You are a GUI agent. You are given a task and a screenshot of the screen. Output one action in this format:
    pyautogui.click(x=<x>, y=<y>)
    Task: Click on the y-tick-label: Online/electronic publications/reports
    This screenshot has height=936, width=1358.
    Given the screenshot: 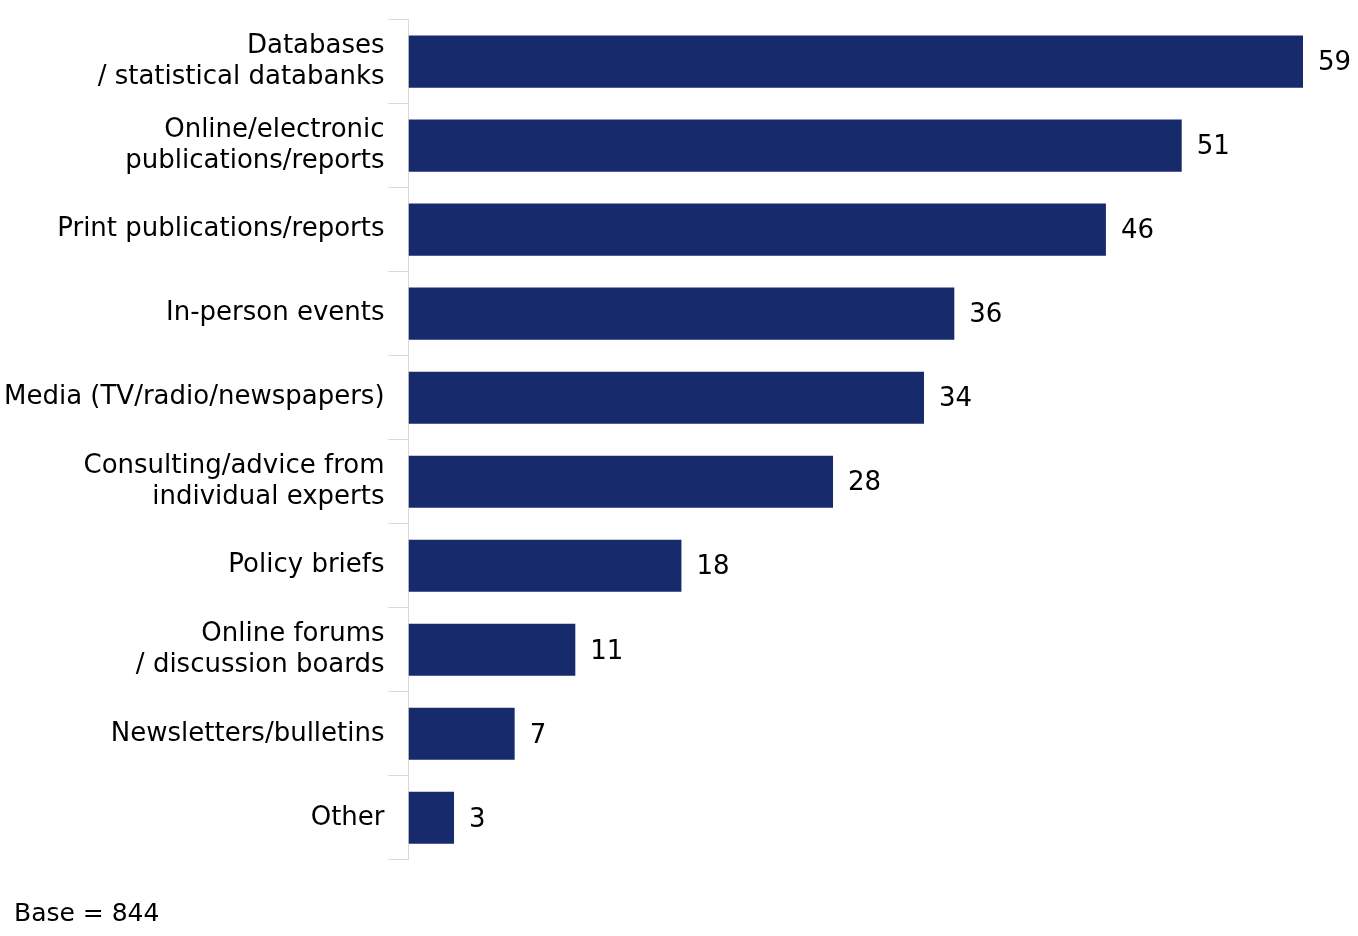 What is the action you would take?
    pyautogui.click(x=255, y=143)
    